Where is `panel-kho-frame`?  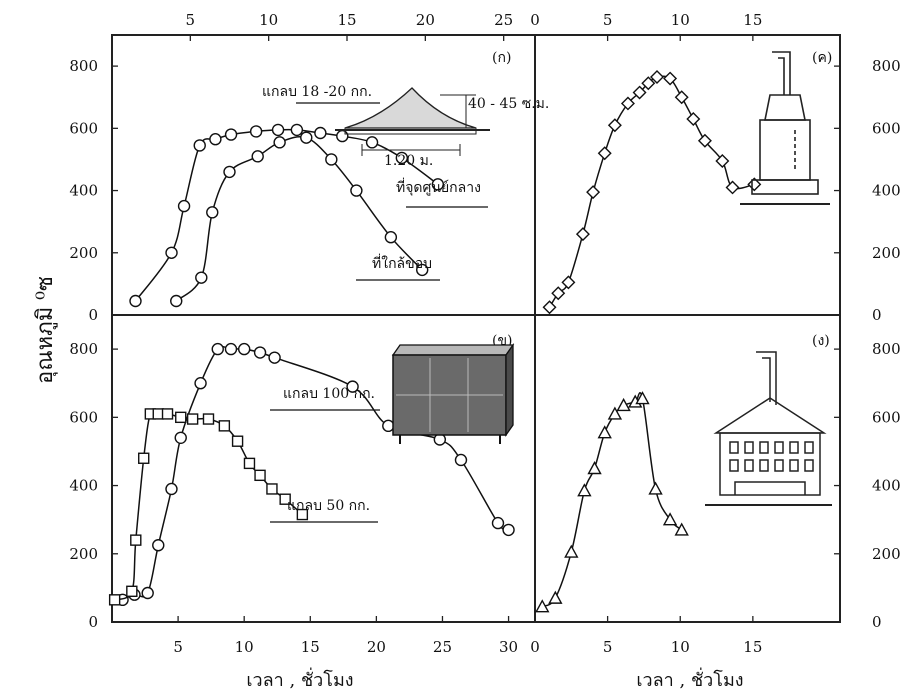 panel-kho-frame is located at coordinates (687, 175).